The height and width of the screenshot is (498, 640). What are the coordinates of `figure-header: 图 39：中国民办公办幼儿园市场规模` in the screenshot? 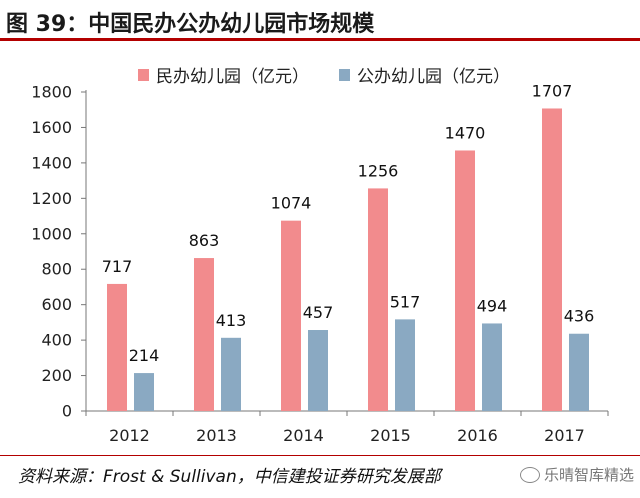 It's located at (320, 19).